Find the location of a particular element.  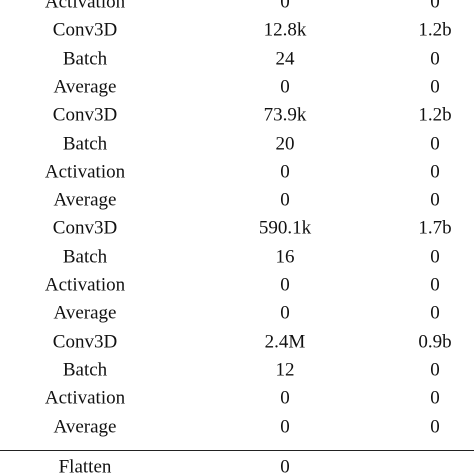

parameter-count: 16 is located at coordinates (285, 257).